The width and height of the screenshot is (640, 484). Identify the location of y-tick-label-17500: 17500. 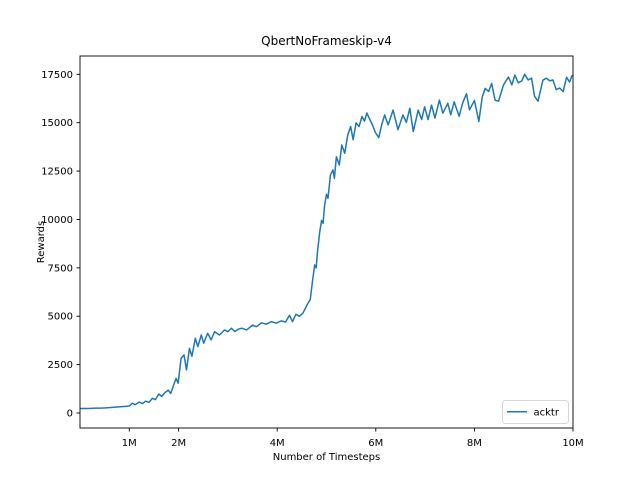
(57, 75).